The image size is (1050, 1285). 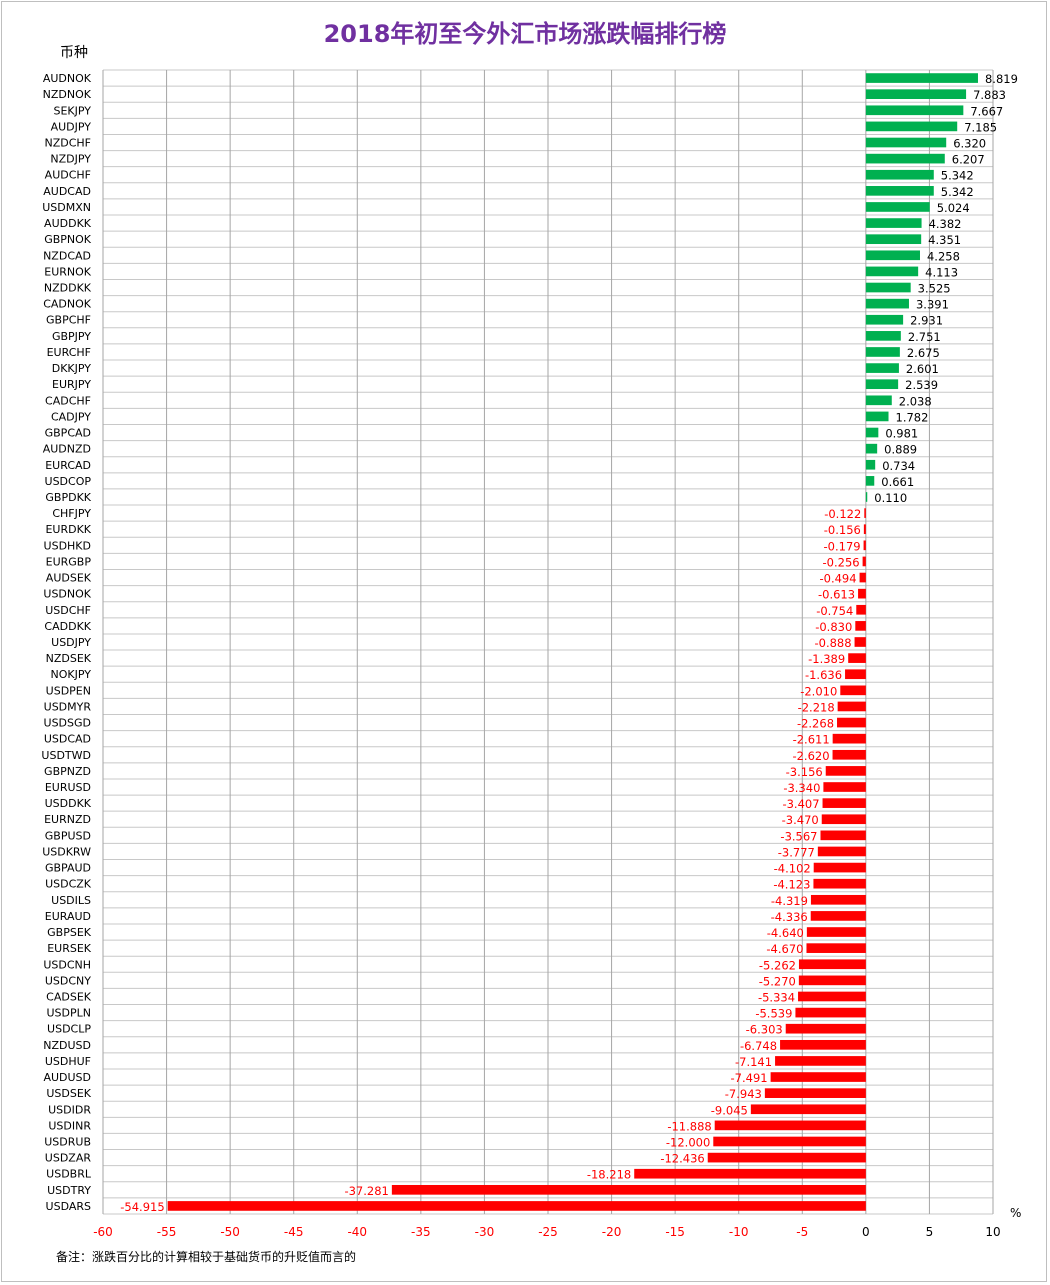 What do you see at coordinates (842, 530) in the screenshot?
I see `data-label: -0.156` at bounding box center [842, 530].